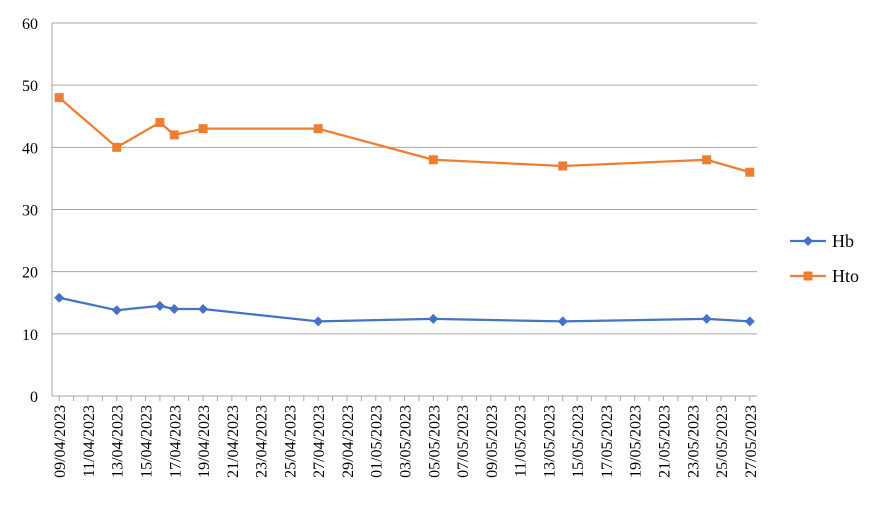  I want to click on x-tick-label: 21/04/2023, so click(233, 441).